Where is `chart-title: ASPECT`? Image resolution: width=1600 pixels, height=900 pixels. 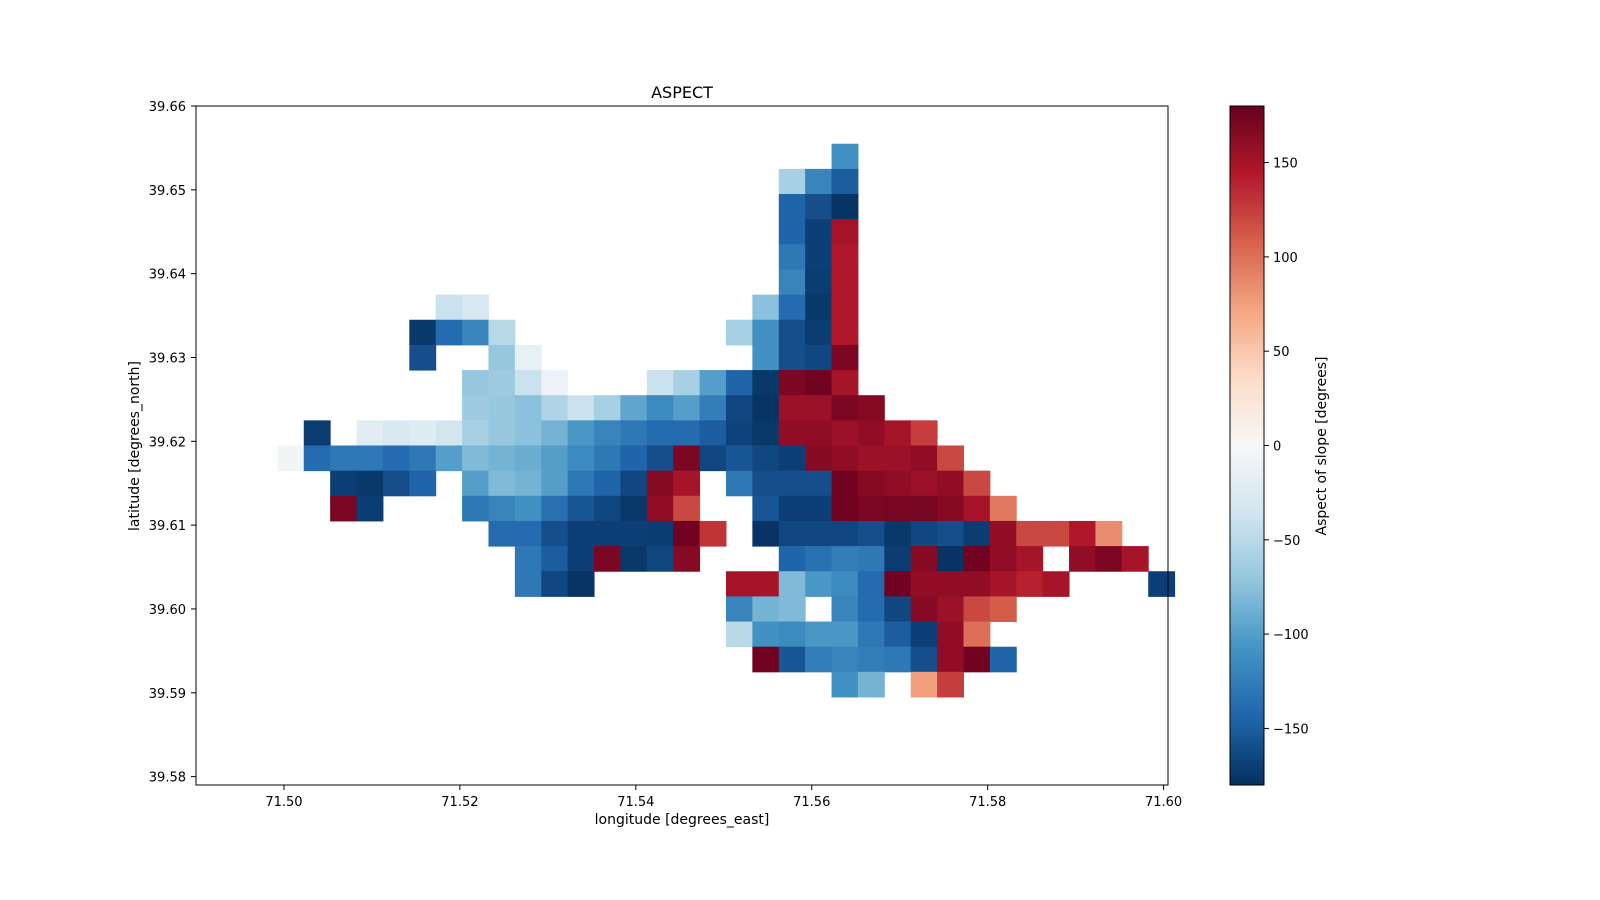 chart-title: ASPECT is located at coordinates (682, 92).